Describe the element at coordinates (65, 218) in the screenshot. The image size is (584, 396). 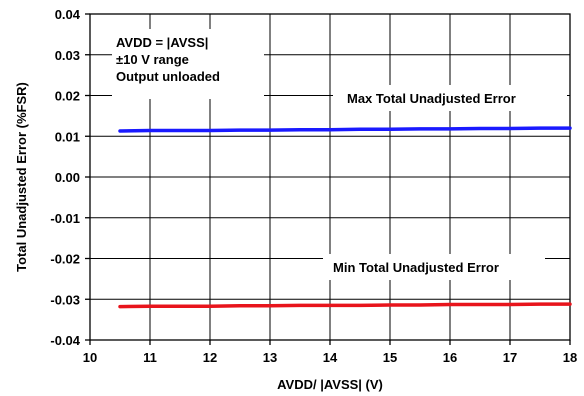
I see `y-tick-label: -0.01` at that location.